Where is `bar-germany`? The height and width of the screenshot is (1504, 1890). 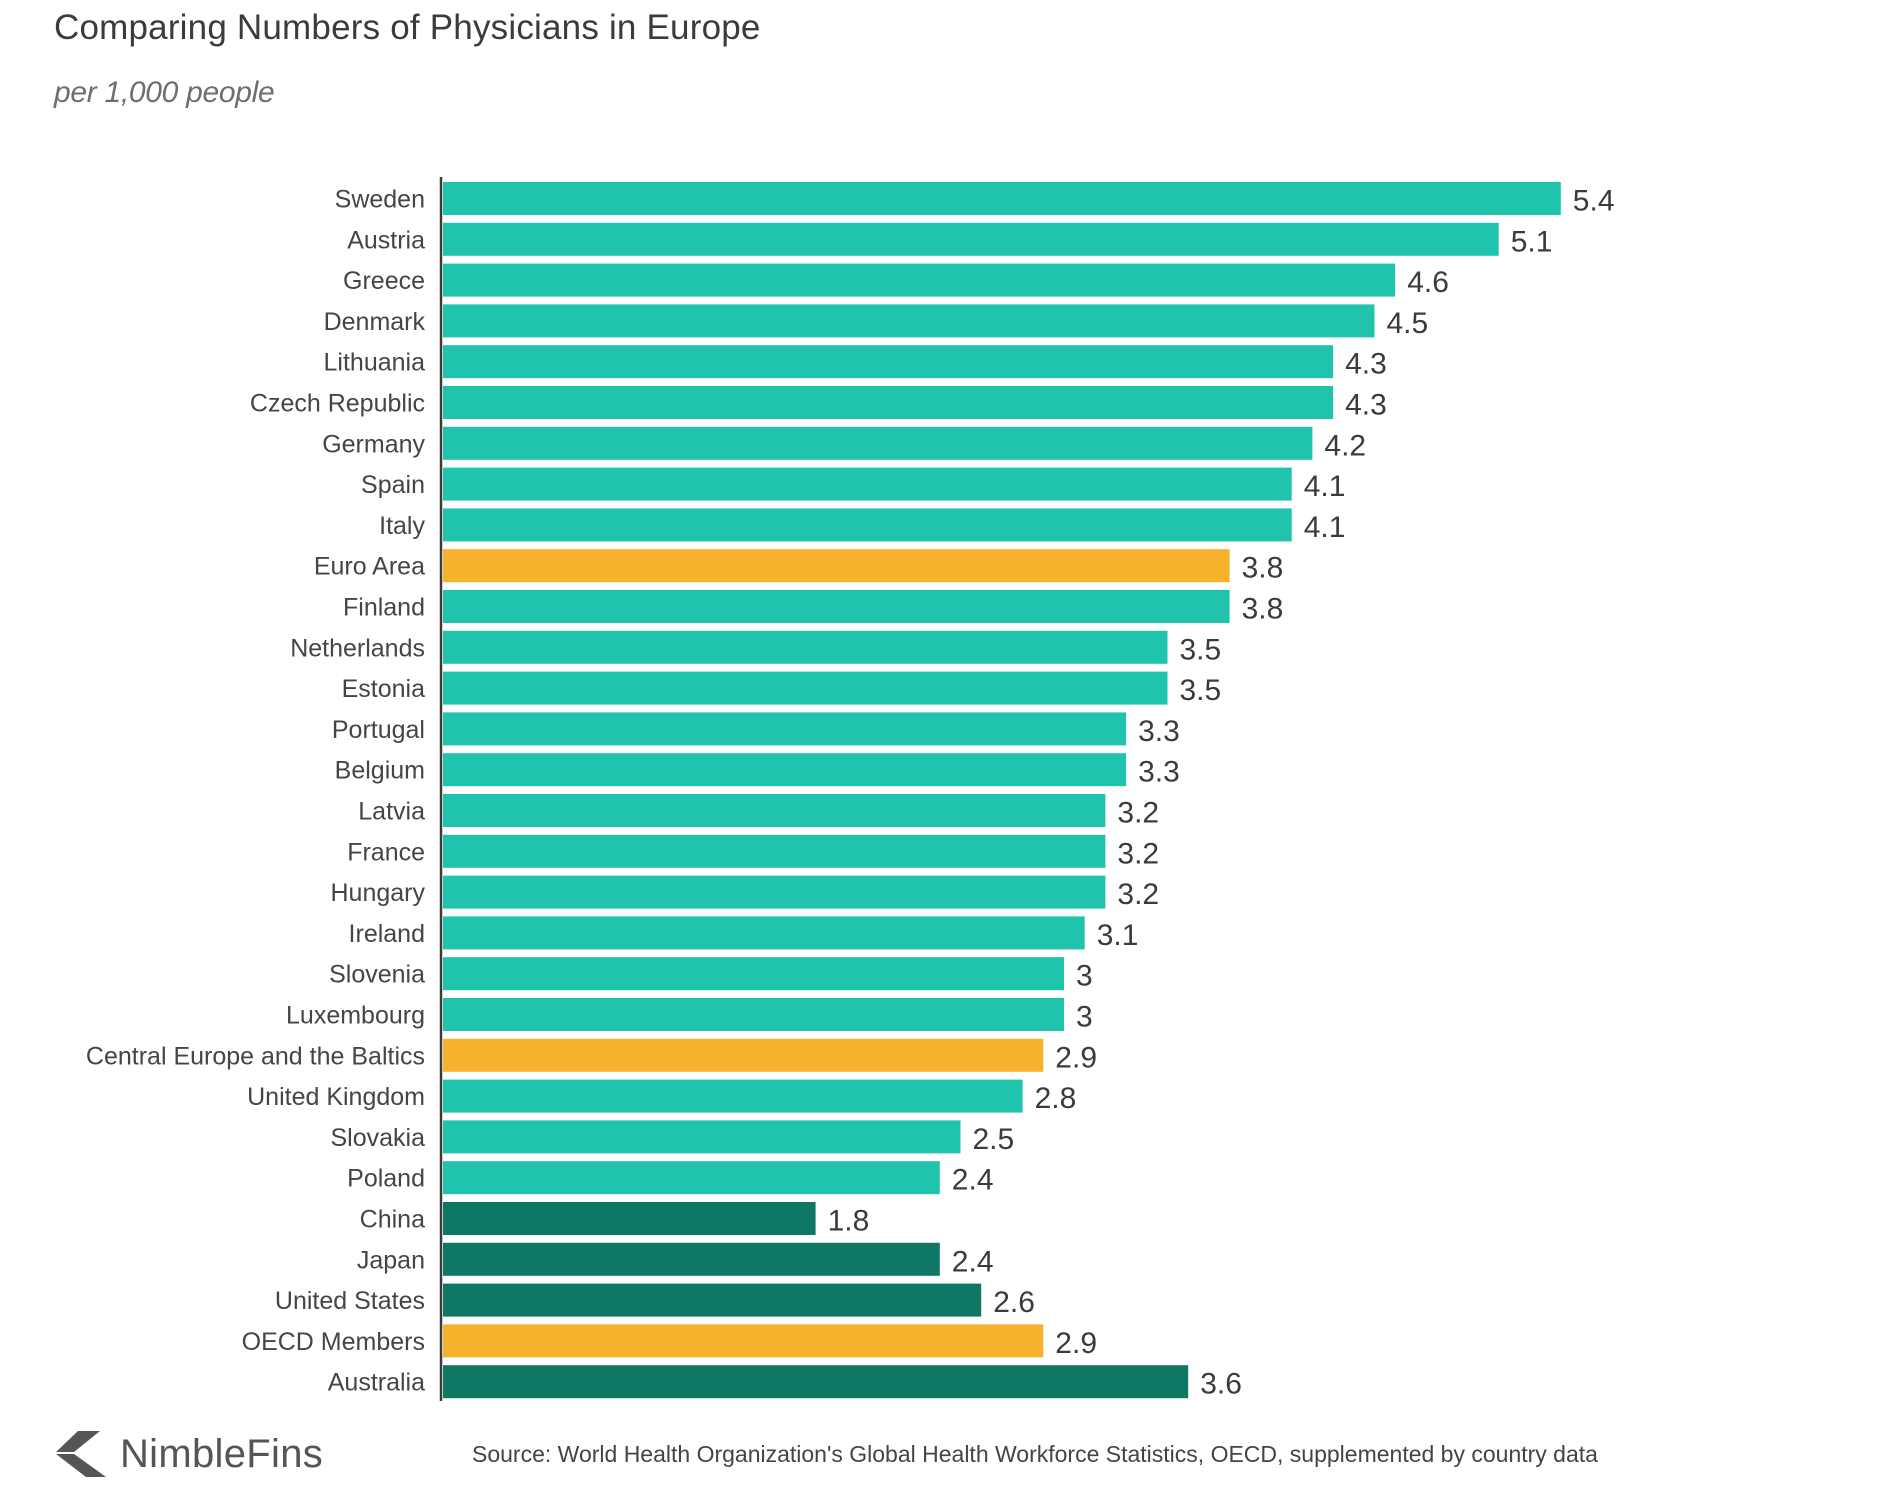 bar-germany is located at coordinates (878, 443).